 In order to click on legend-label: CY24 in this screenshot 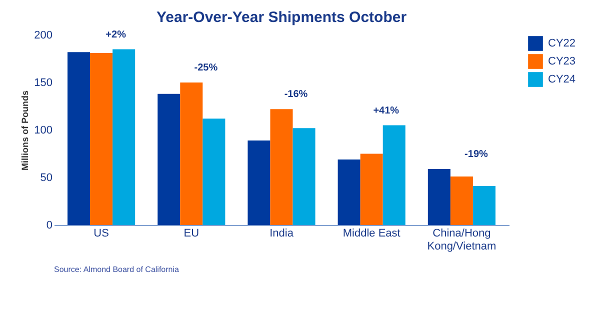, I will do `click(562, 80)`.